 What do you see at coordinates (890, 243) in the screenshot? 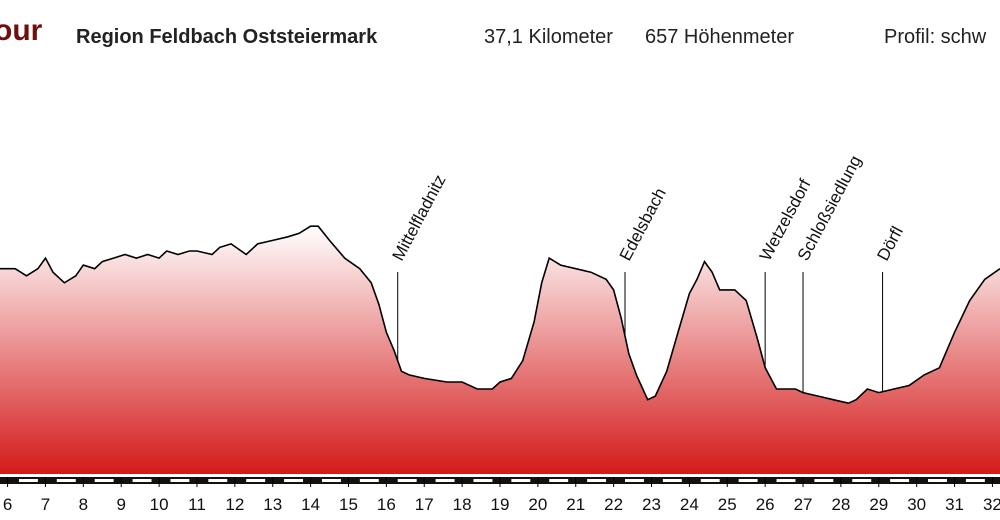
I see `place-label: Dörfl` at bounding box center [890, 243].